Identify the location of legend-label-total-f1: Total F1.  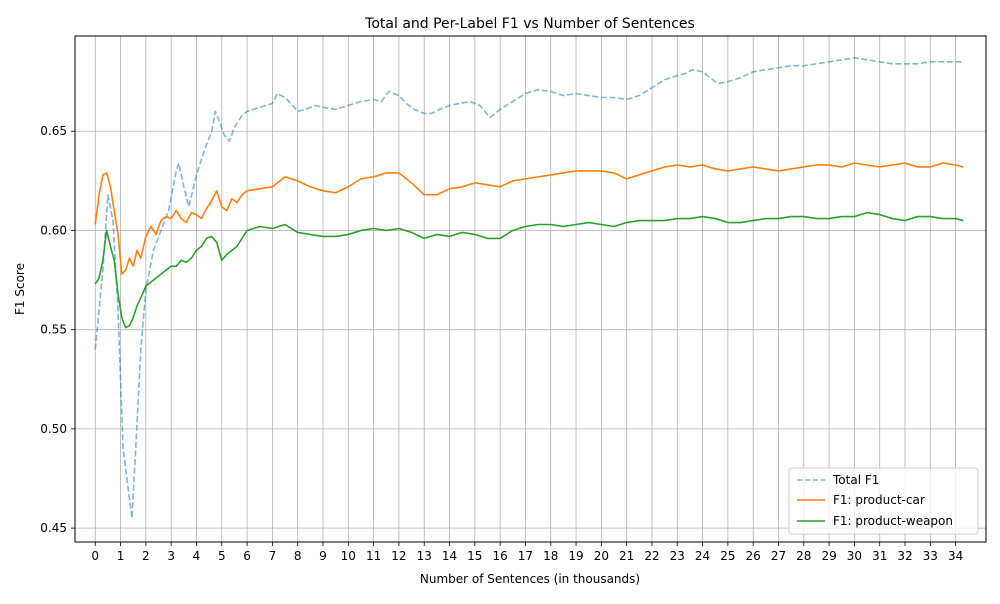
(855, 480).